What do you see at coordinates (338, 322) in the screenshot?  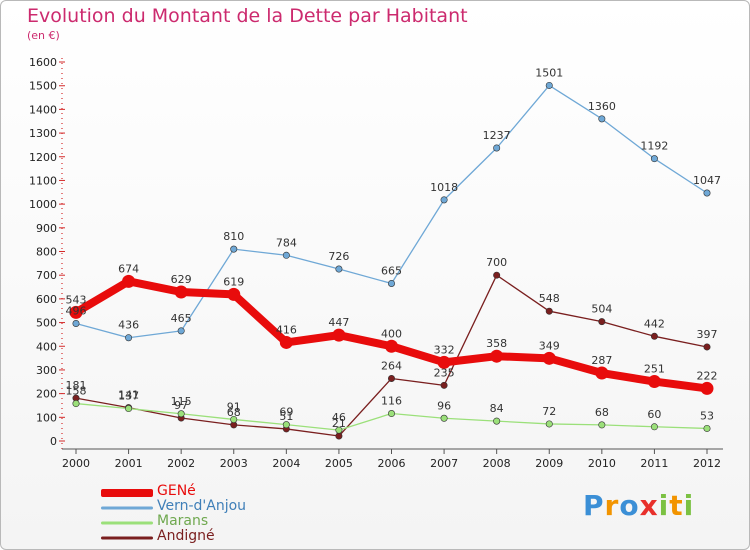 I see `data-label: 447` at bounding box center [338, 322].